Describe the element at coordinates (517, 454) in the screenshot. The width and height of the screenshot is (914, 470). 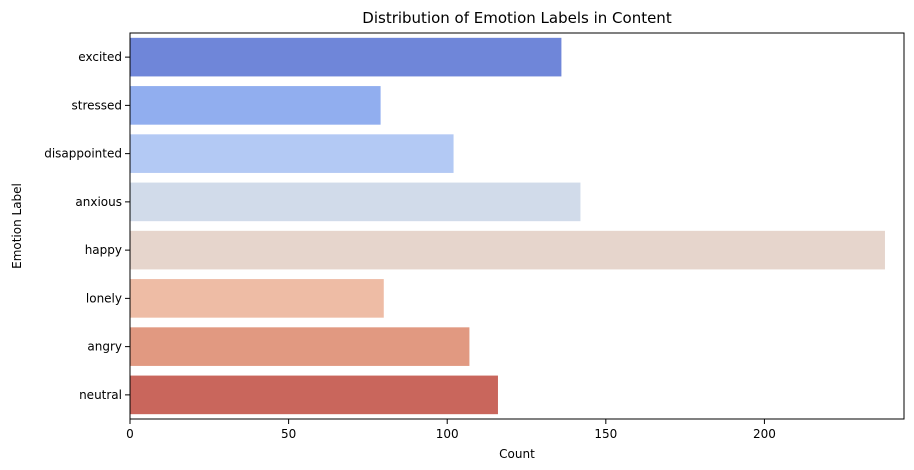
I see `x-axis-label: Count` at that location.